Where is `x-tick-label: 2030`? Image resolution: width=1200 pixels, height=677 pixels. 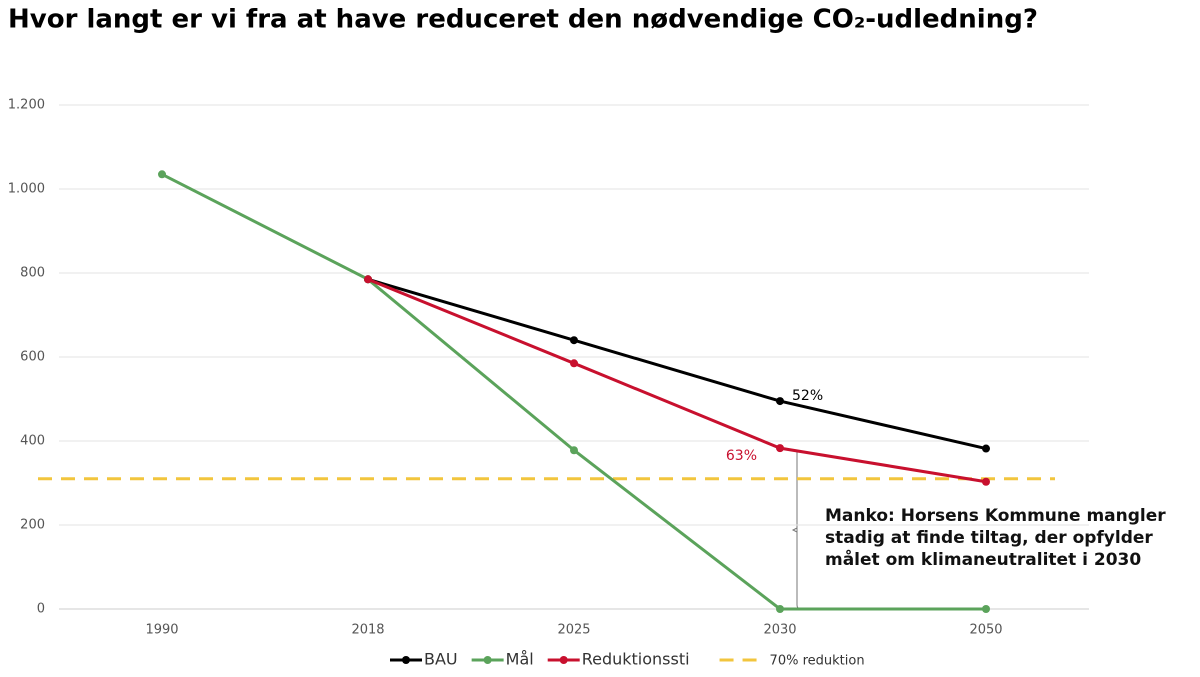 x-tick-label: 2030 is located at coordinates (779, 630).